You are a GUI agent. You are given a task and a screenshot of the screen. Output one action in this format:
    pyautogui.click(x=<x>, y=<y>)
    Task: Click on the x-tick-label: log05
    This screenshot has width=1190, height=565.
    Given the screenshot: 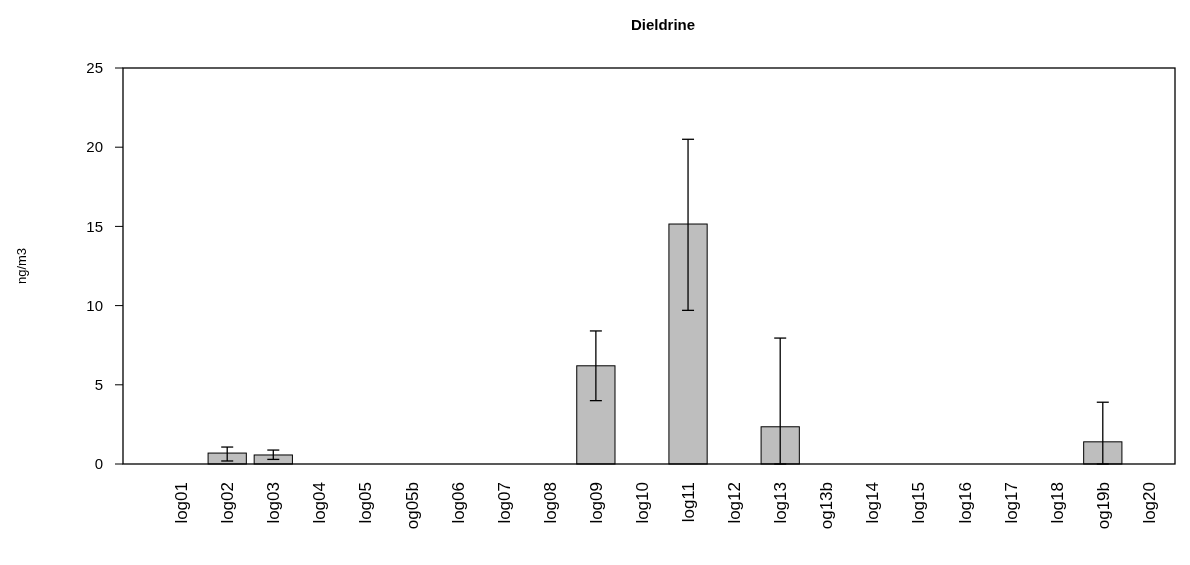 What is the action you would take?
    pyautogui.click(x=366, y=503)
    